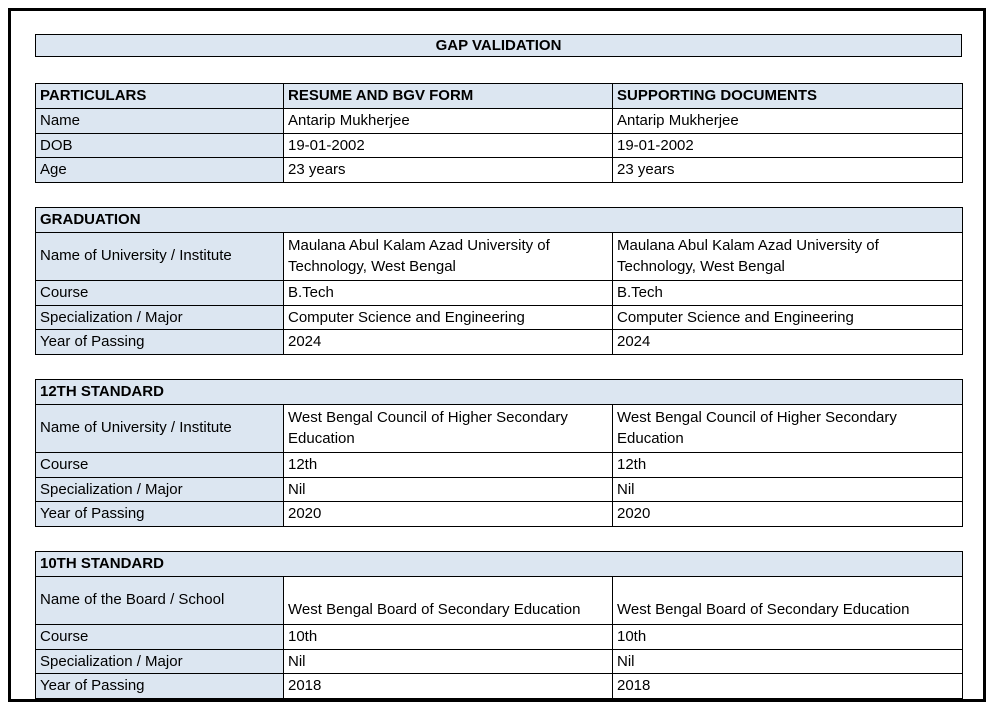  Describe the element at coordinates (787, 686) in the screenshot. I see `supporting-value-year-of-passing: 2018` at that location.